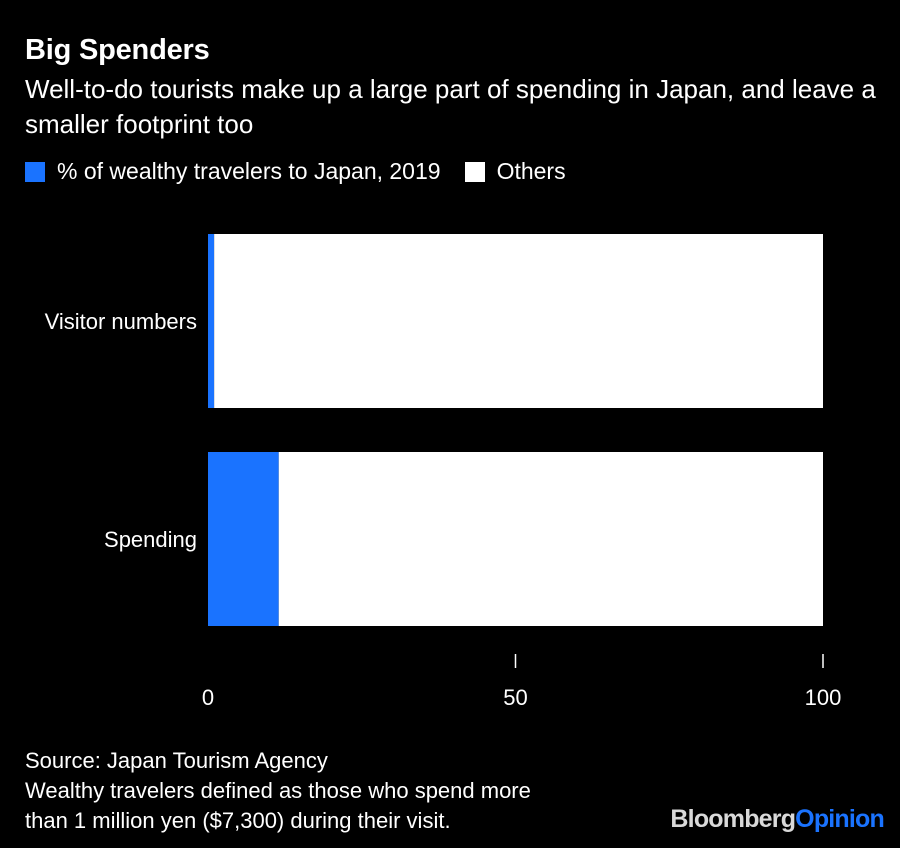 The width and height of the screenshot is (900, 848). I want to click on brand-logo-part1: Bloomberg, so click(733, 819).